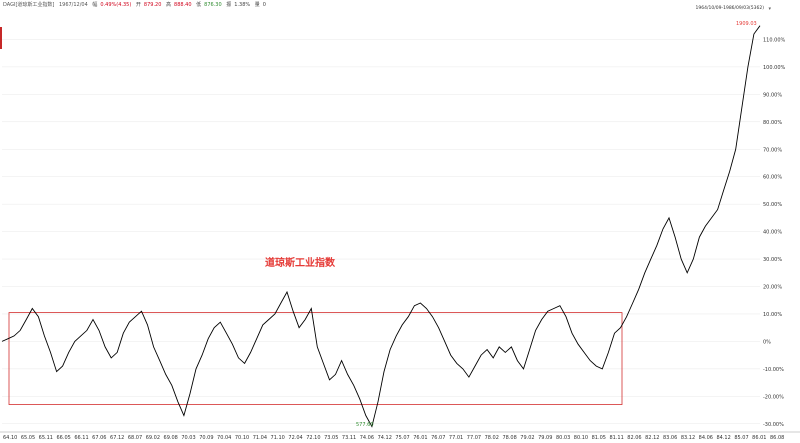 The height and width of the screenshot is (443, 800). I want to click on x-tick-label: 67.12, so click(117, 438).